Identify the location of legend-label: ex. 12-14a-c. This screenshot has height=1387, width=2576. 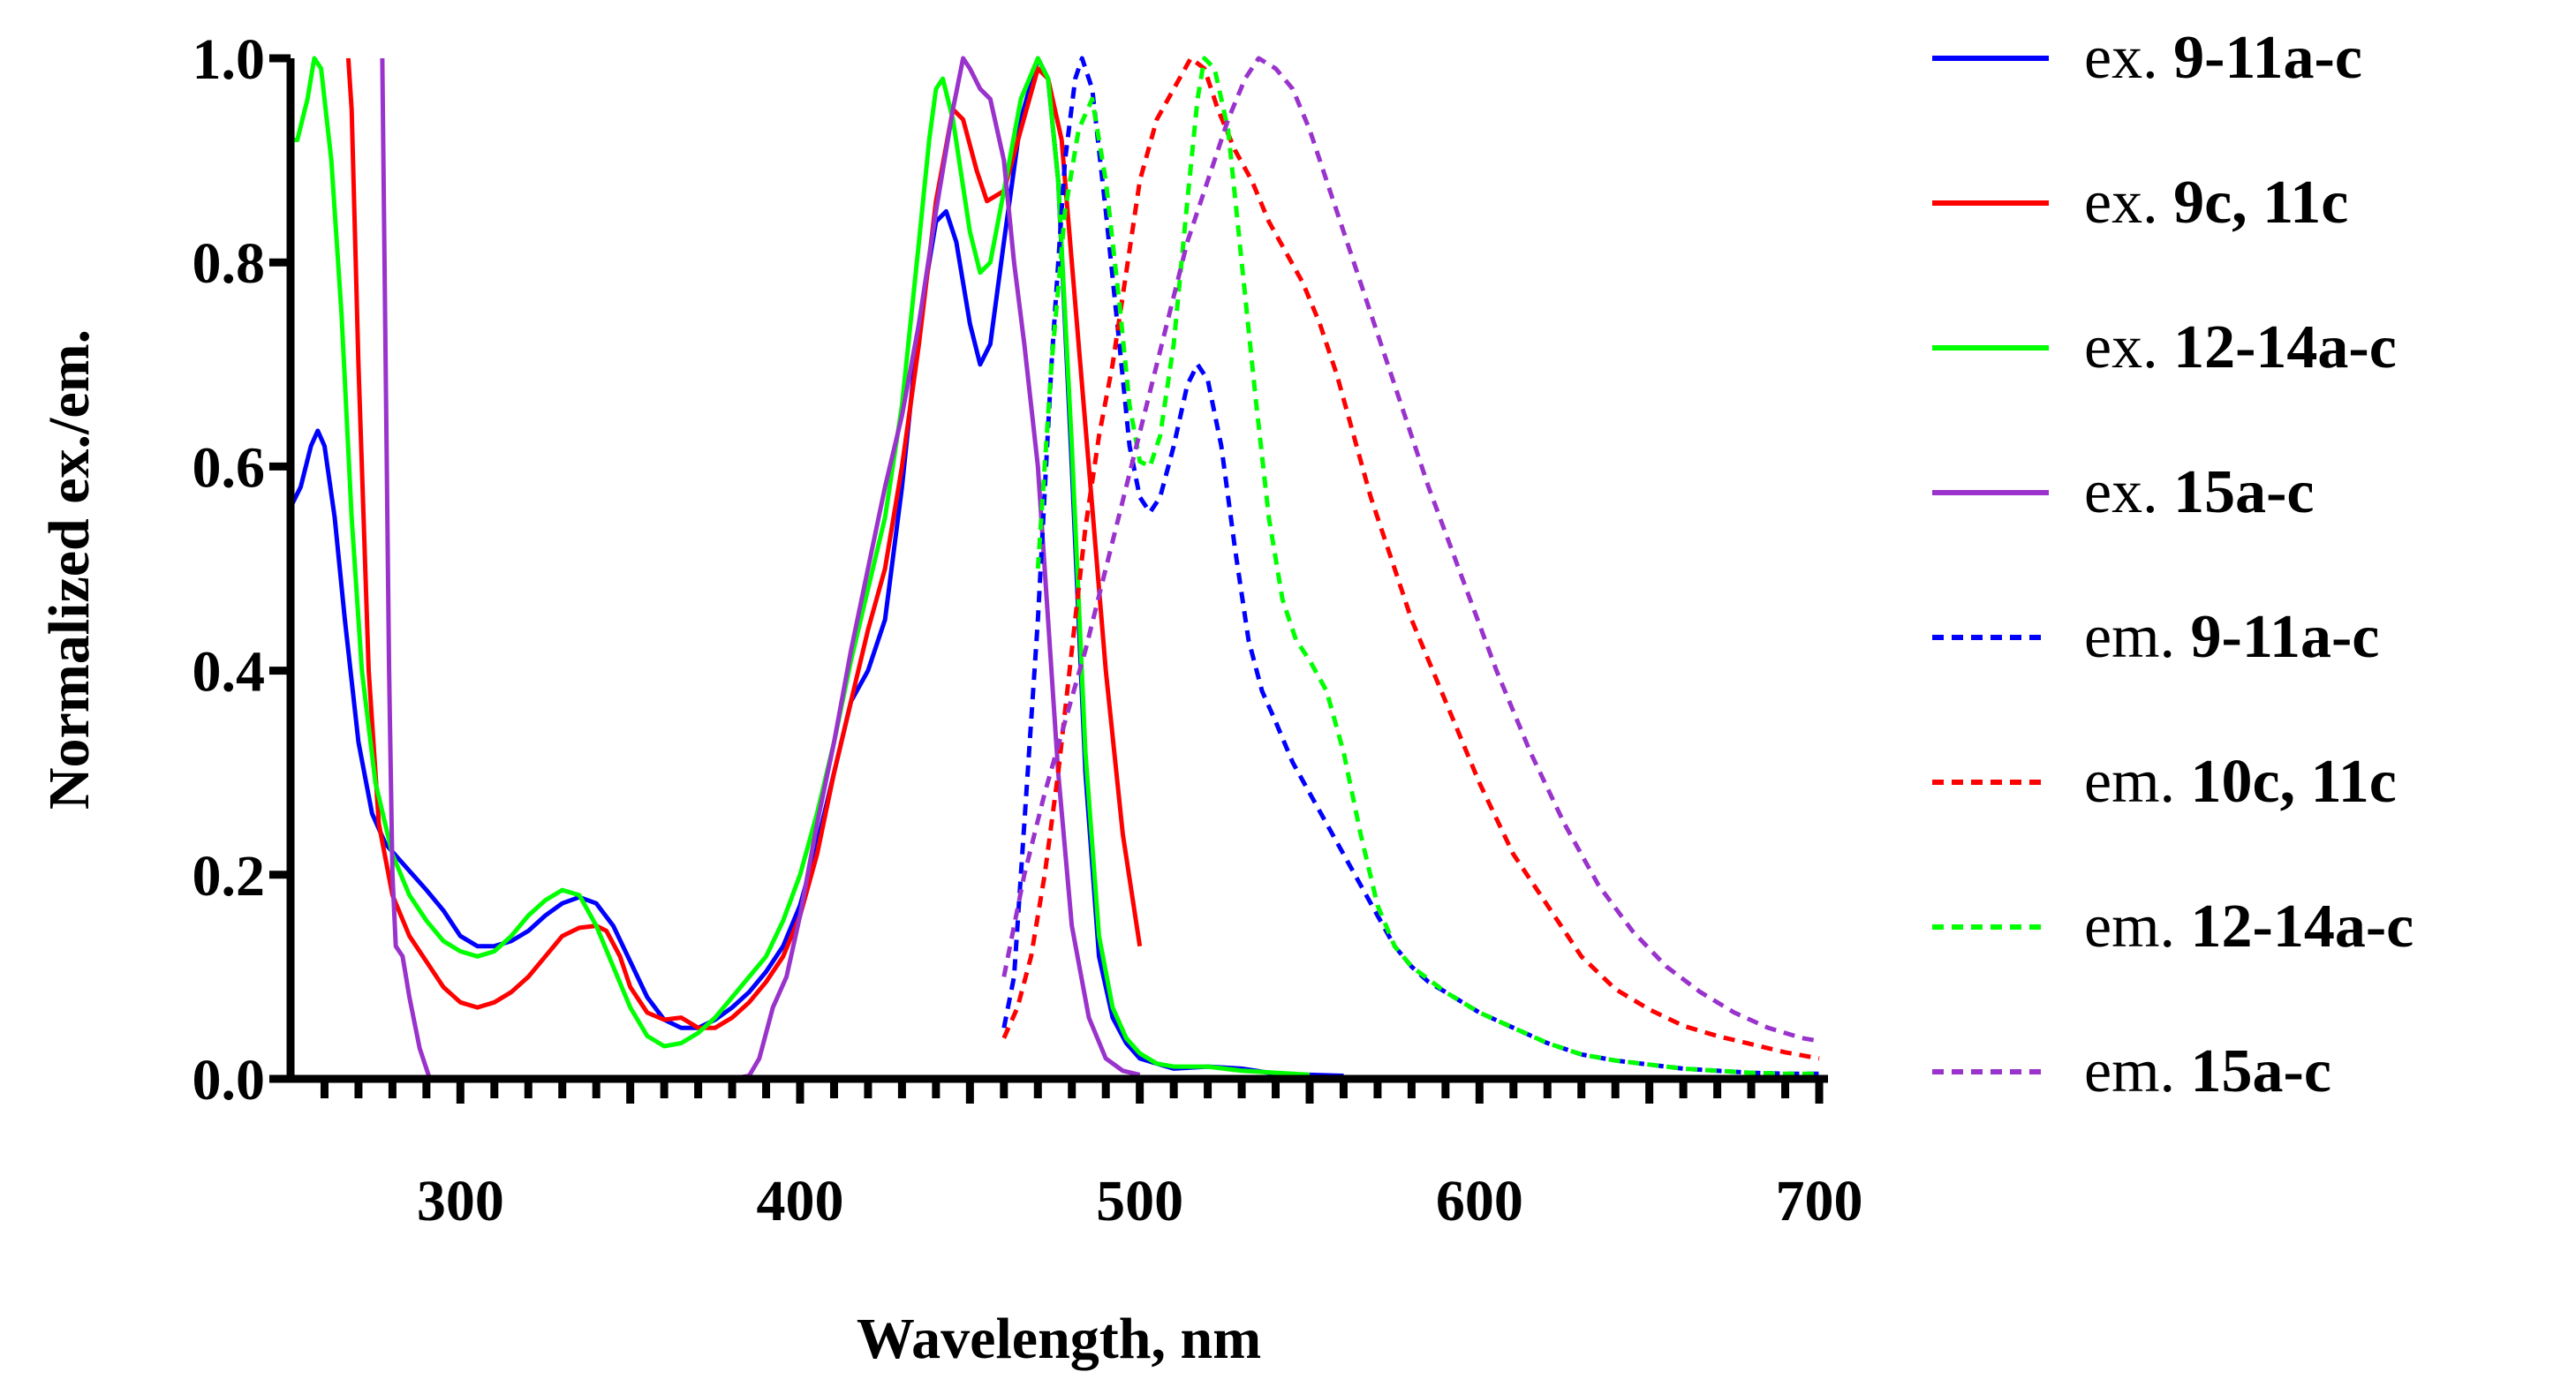
(2240, 347).